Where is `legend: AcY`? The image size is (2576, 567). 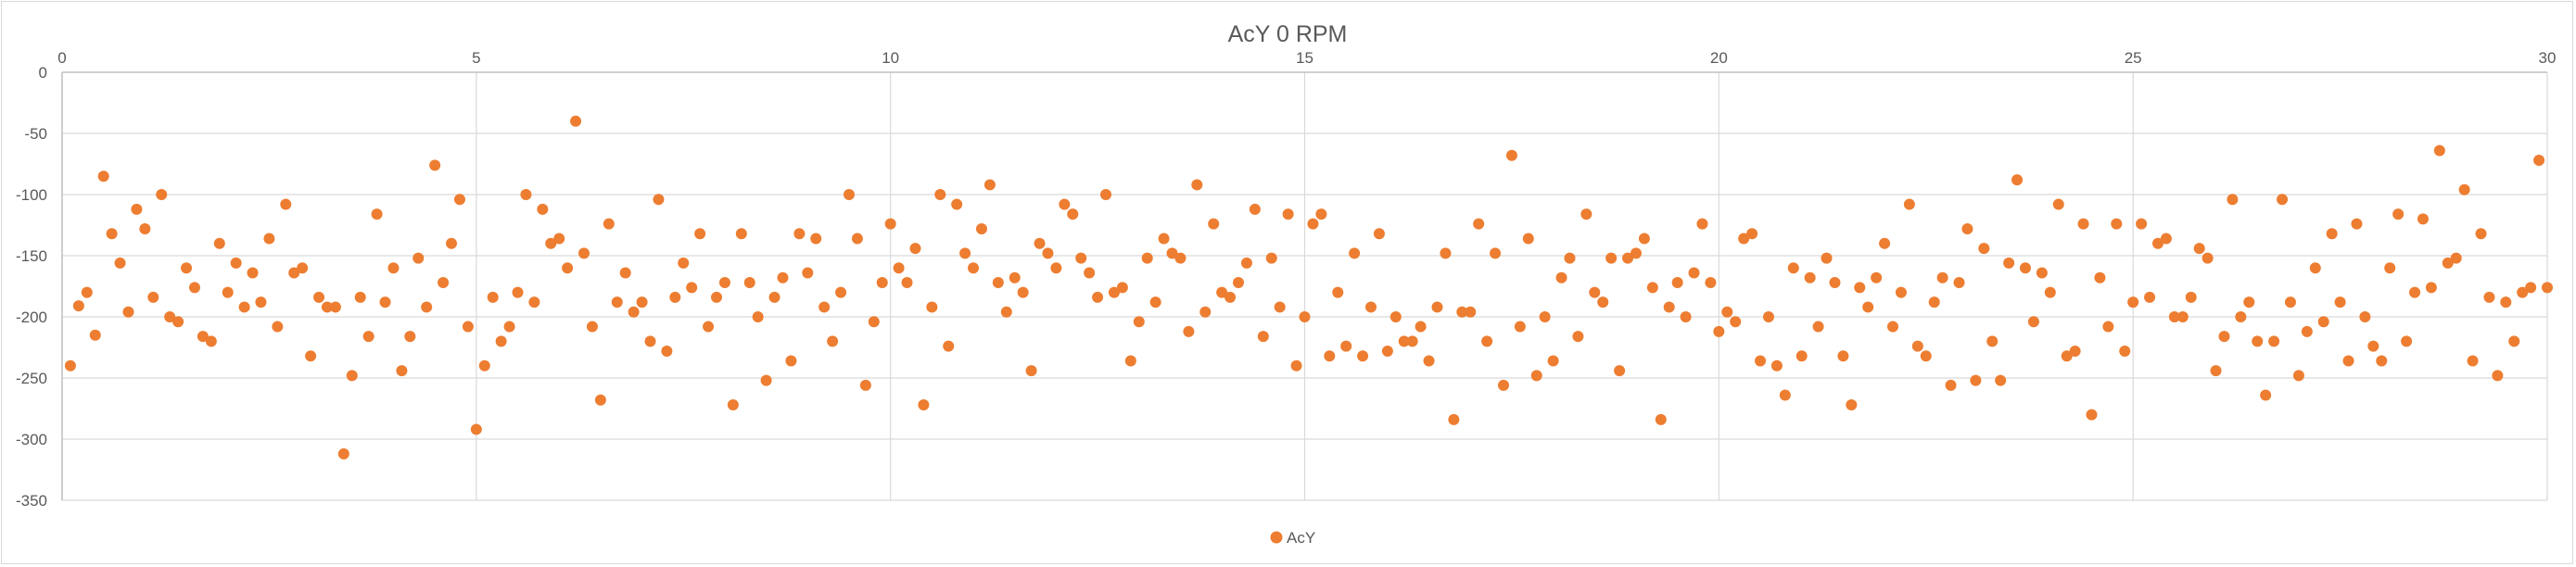
legend: AcY is located at coordinates (1292, 538).